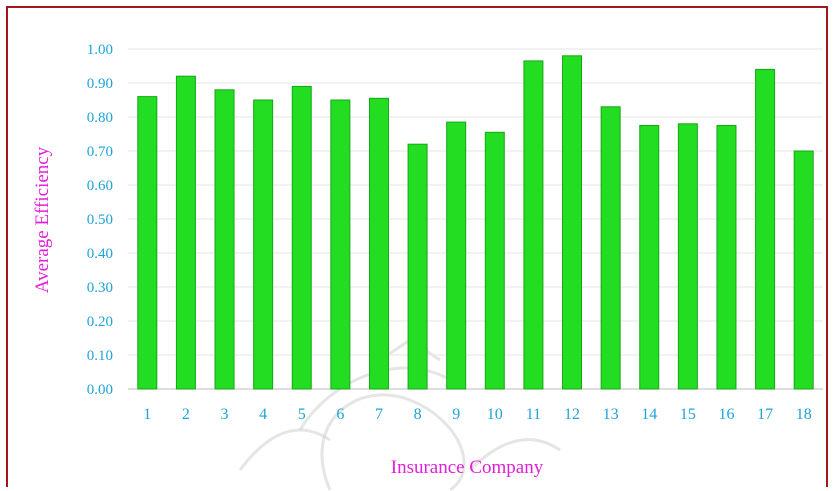 The width and height of the screenshot is (837, 491). What do you see at coordinates (42, 219) in the screenshot?
I see `y-axis-title: Average Efficiency` at bounding box center [42, 219].